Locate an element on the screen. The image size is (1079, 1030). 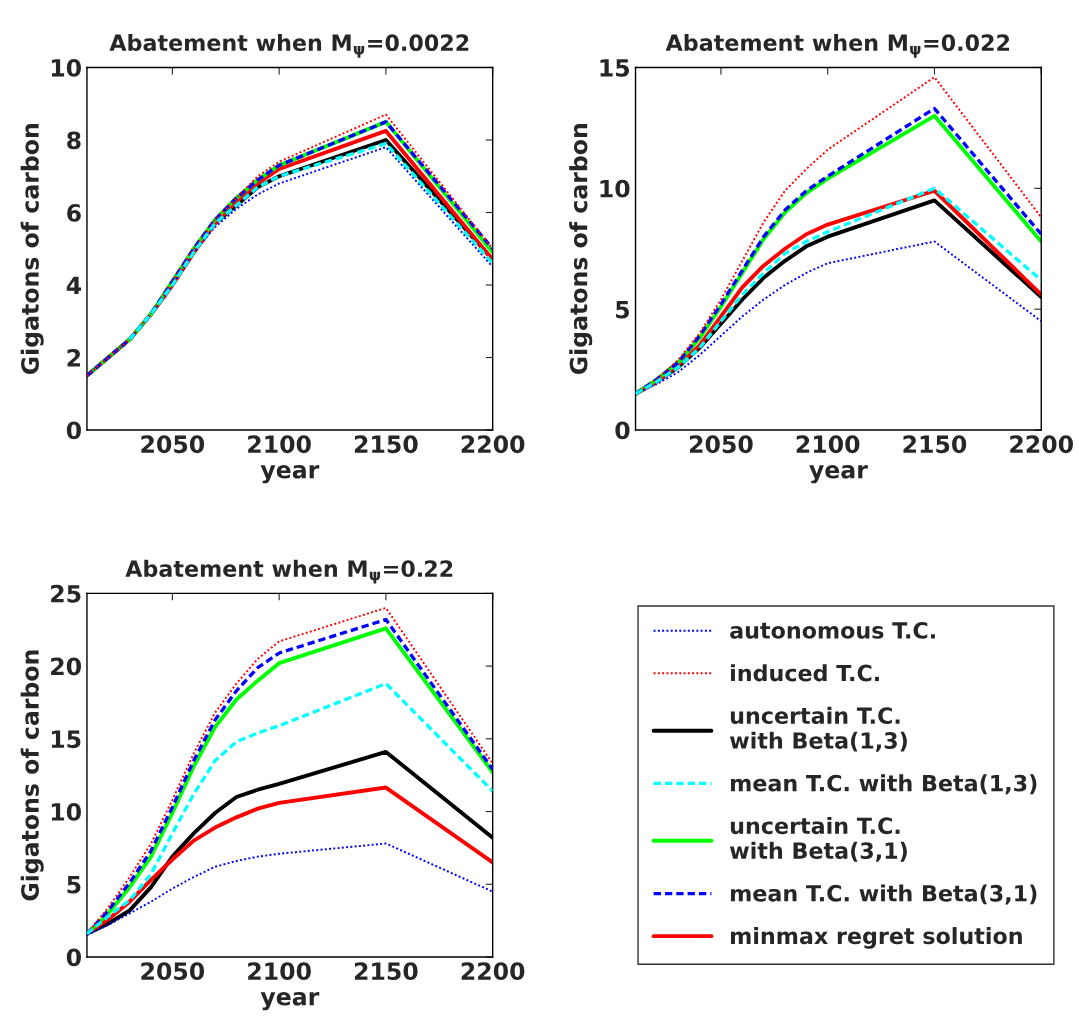
y-tick-label: 6 is located at coordinates (74, 212).